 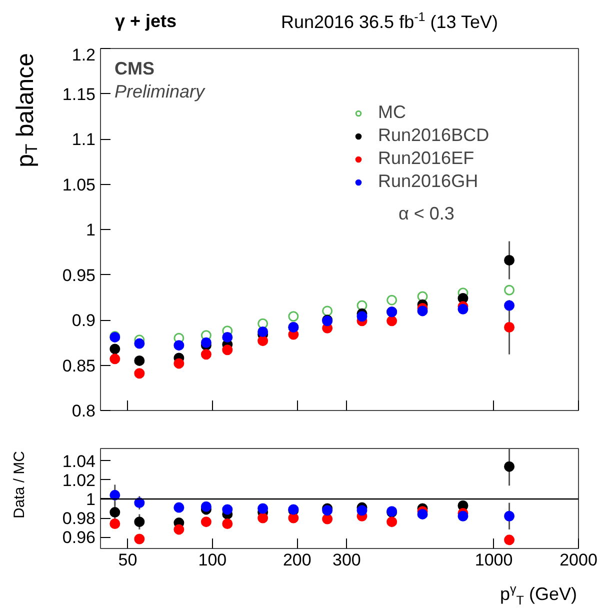 What do you see at coordinates (79, 518) in the screenshot?
I see `y-tick-label: 0.98` at bounding box center [79, 518].